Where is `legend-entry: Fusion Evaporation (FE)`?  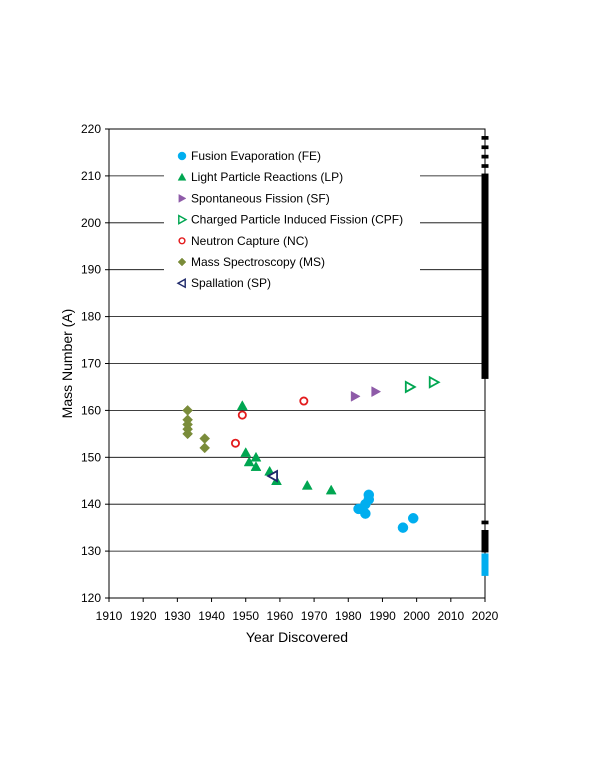 legend-entry: Fusion Evaporation (FE) is located at coordinates (249, 156).